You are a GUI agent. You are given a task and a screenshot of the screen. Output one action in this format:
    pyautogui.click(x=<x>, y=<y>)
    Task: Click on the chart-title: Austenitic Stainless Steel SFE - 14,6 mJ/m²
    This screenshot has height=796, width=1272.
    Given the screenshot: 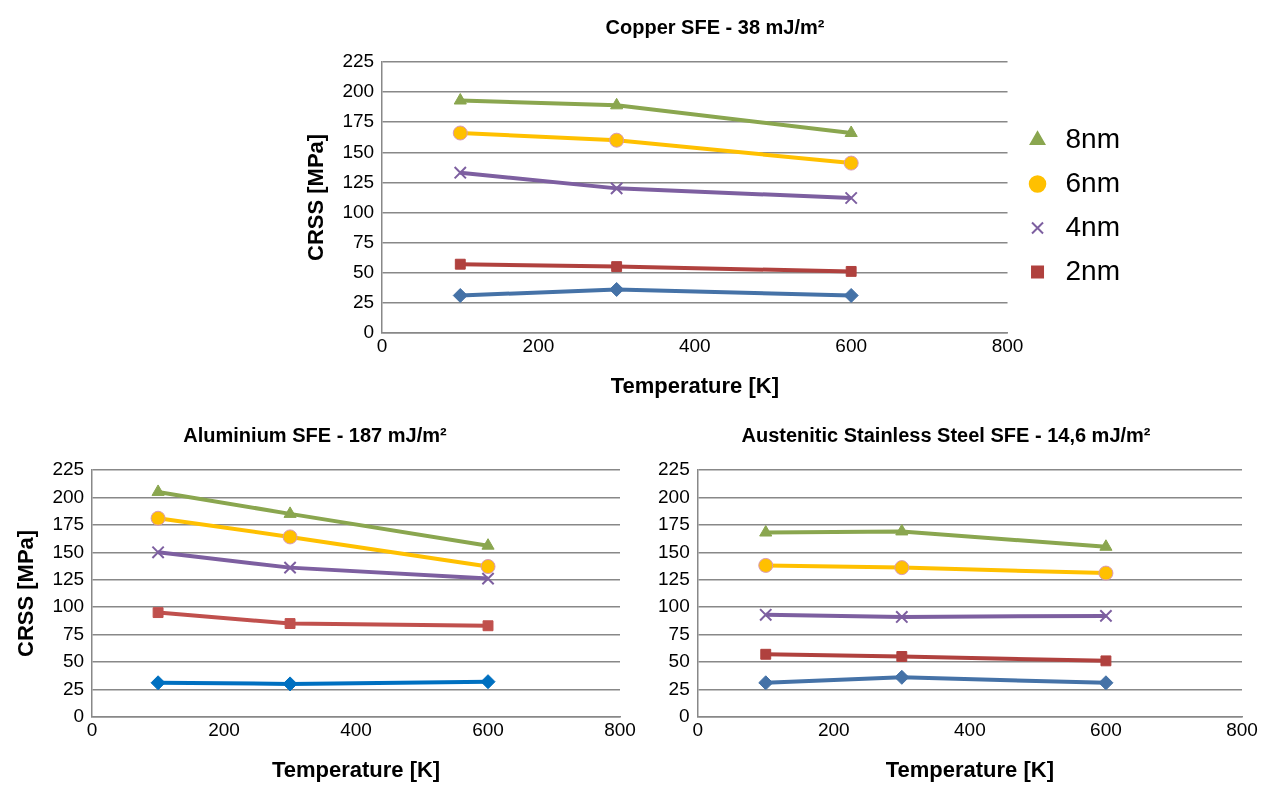 What is the action you would take?
    pyautogui.click(x=946, y=434)
    